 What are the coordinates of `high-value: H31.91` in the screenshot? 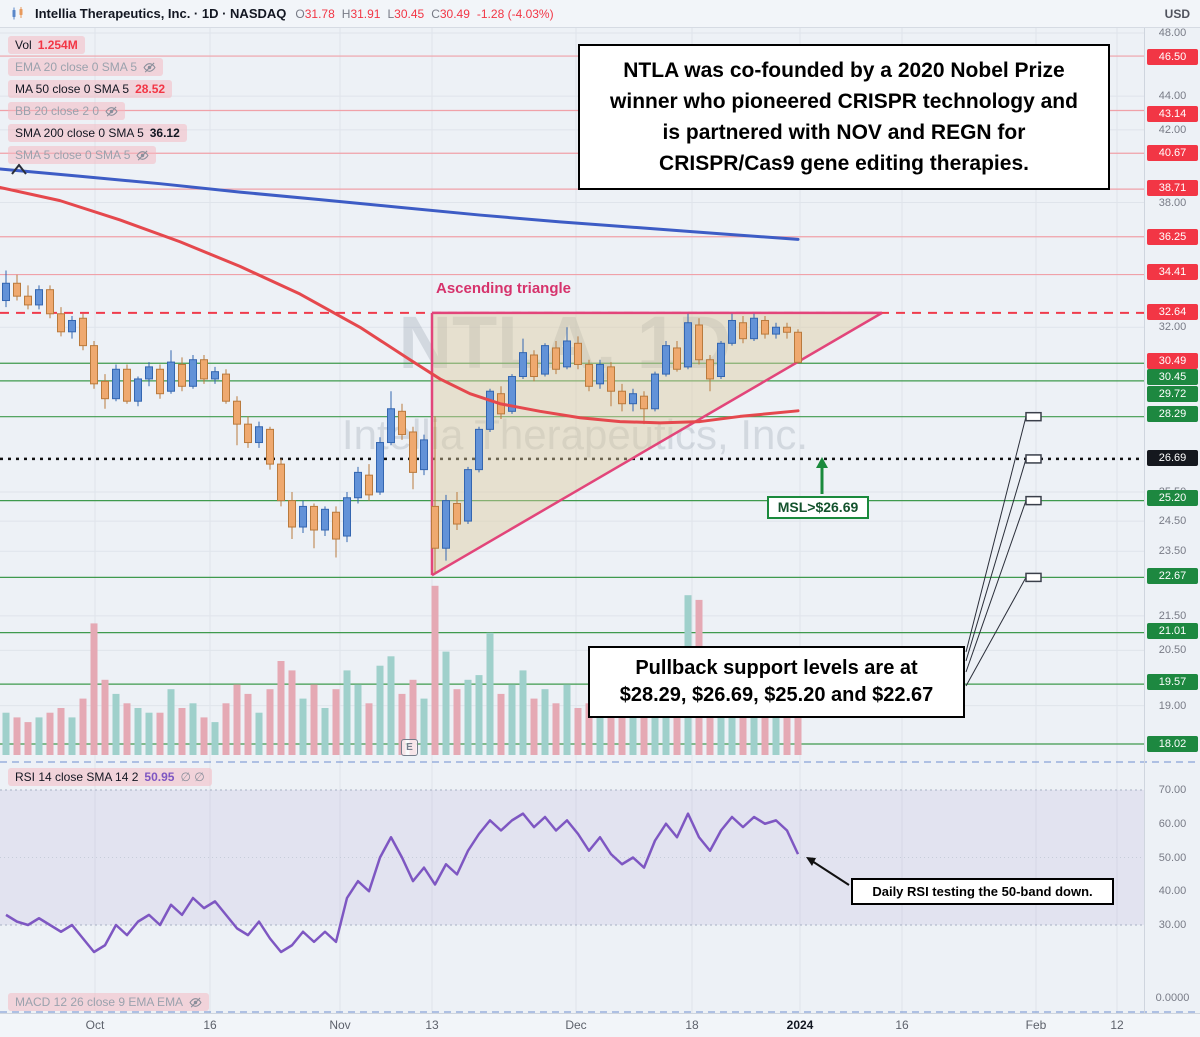 It's located at (361, 13).